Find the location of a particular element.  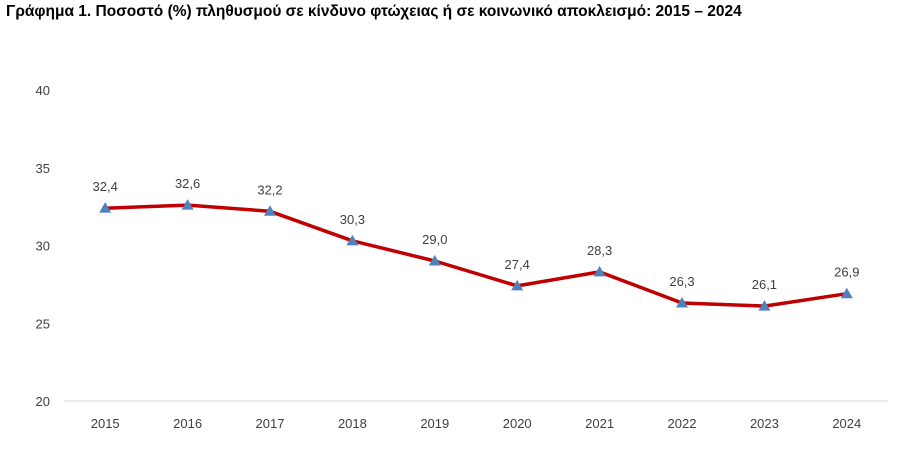

x-tick-label: 2024 is located at coordinates (846, 423).